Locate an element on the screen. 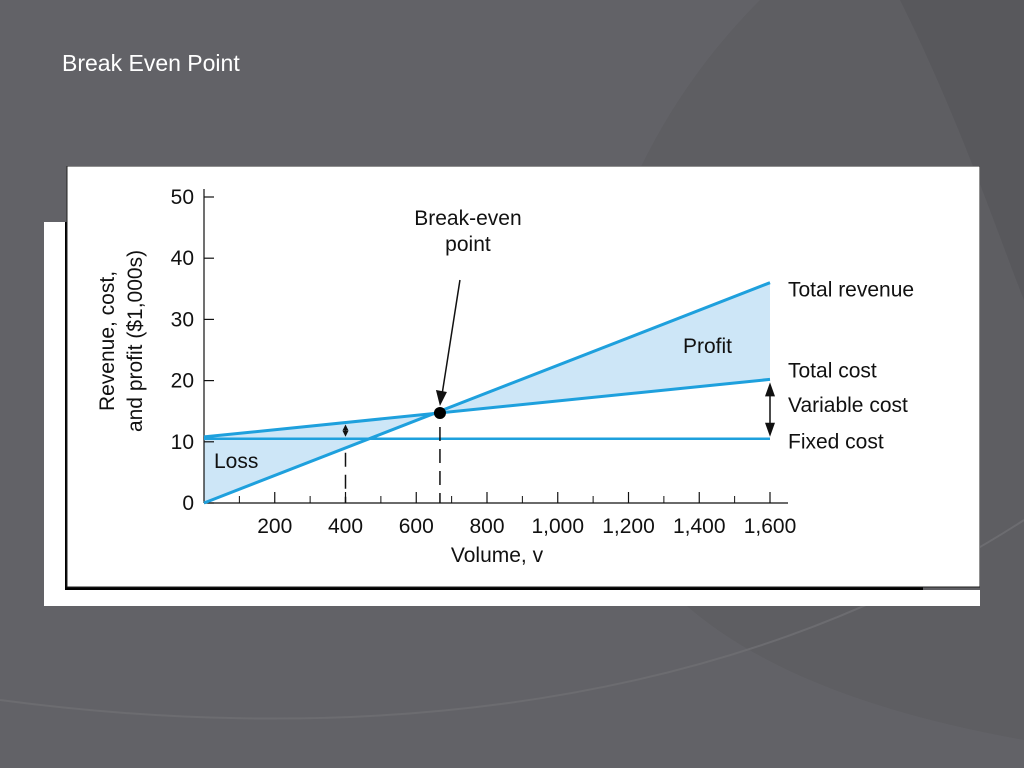  x-tick-label: 800 is located at coordinates (486, 526).